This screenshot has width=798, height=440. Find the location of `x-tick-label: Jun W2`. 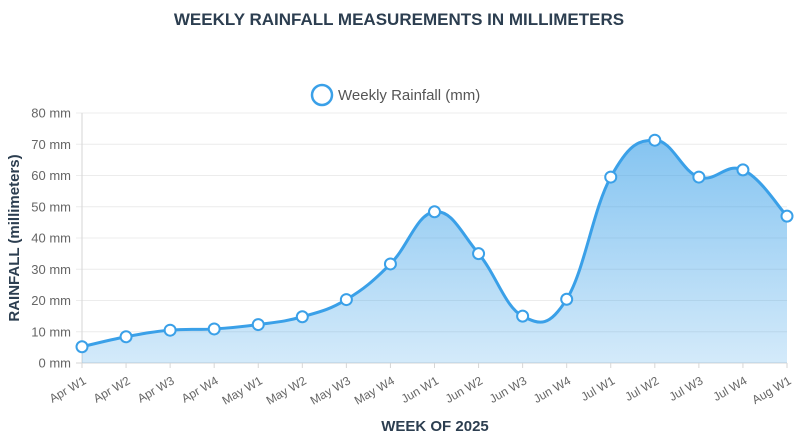

x-tick-label: Jun W2 is located at coordinates (464, 389).